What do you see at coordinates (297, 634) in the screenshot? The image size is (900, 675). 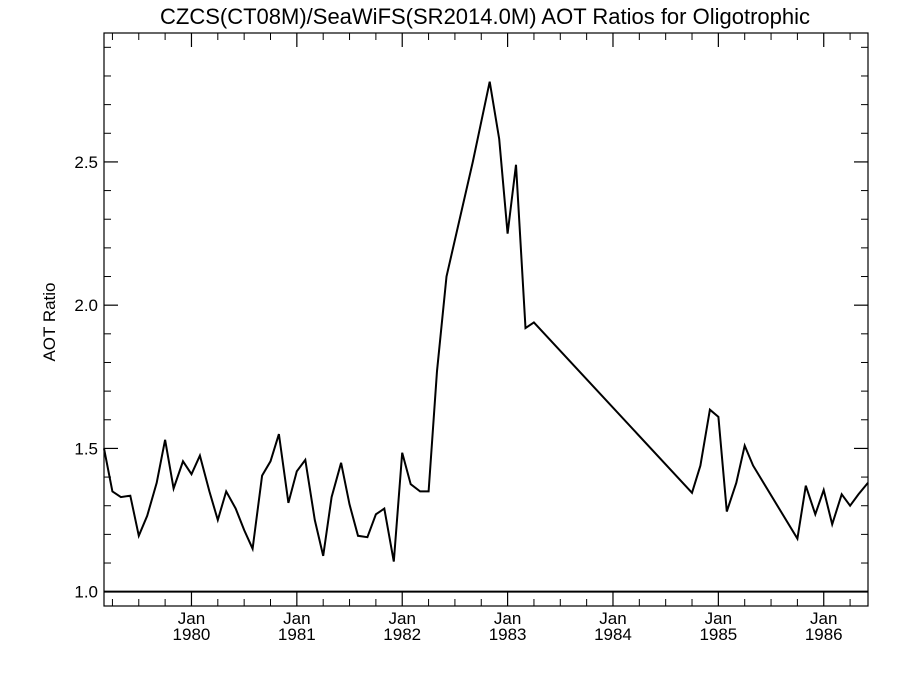 I see `x-tick-label-year: 1981` at bounding box center [297, 634].